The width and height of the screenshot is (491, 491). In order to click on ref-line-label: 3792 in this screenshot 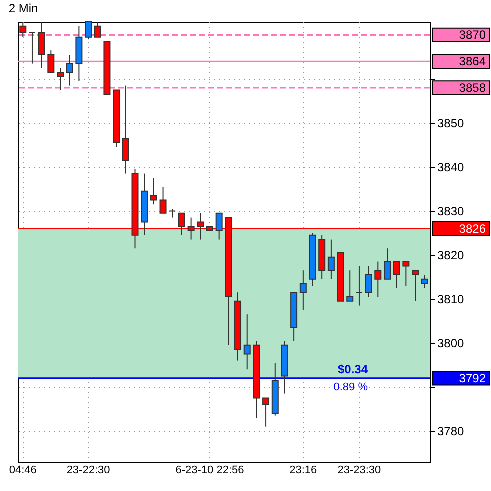, I will do `click(472, 378)`.